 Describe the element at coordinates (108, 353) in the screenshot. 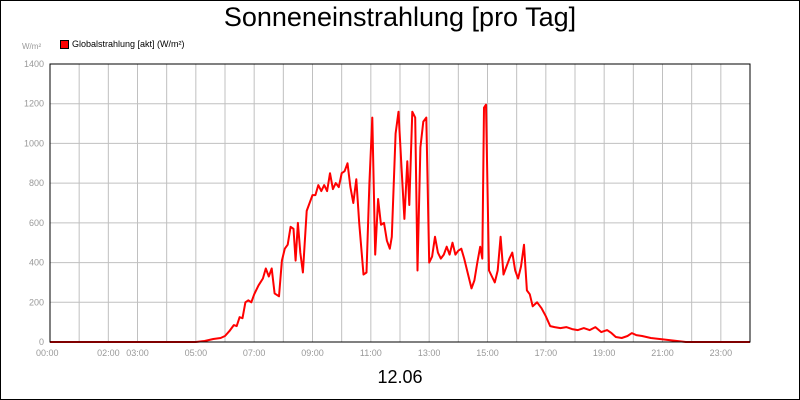

I see `x-tick-label: 02:00` at that location.